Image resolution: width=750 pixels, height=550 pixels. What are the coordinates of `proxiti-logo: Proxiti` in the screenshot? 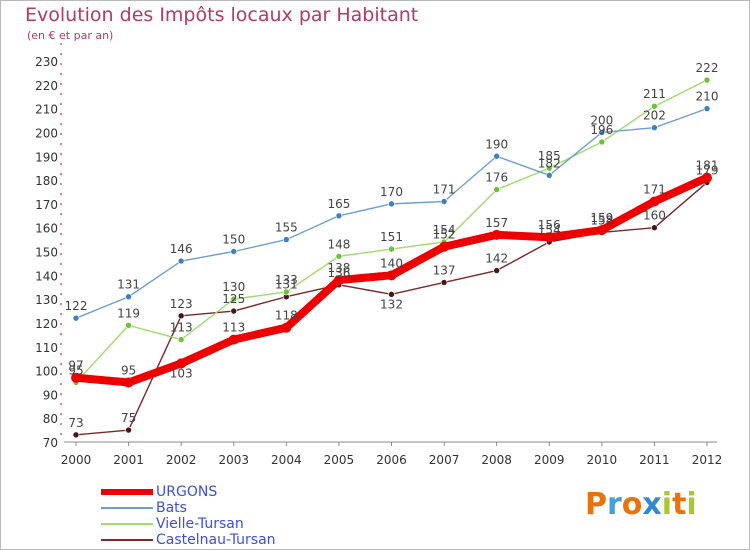 It's located at (641, 504).